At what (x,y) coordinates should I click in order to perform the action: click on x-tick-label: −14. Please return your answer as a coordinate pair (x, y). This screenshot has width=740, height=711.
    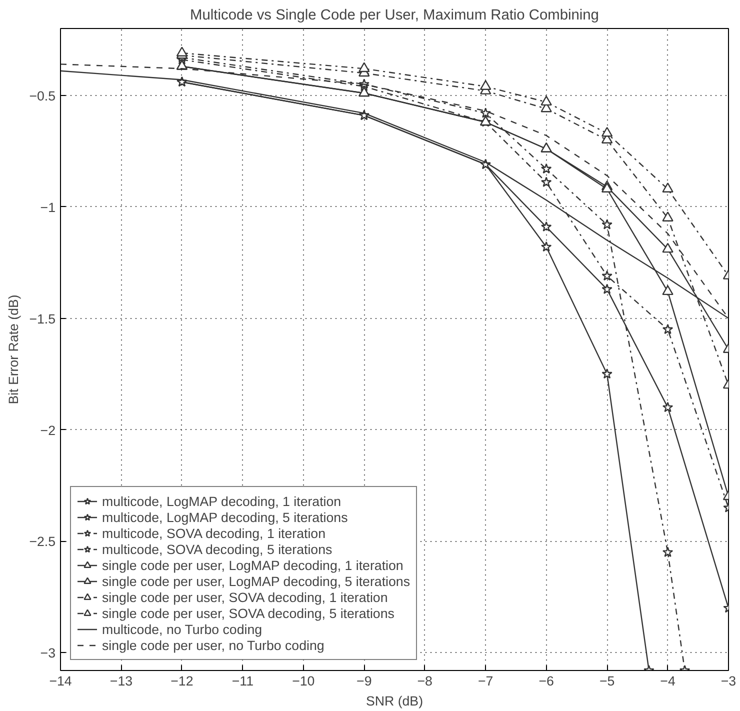
    Looking at the image, I should click on (60, 681).